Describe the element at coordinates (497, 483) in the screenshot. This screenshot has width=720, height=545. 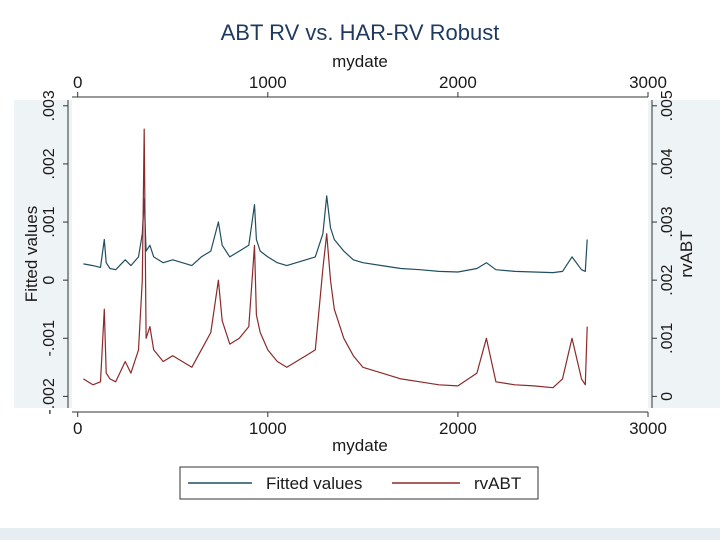
I see `legend-label-rvabt: rvABT` at that location.